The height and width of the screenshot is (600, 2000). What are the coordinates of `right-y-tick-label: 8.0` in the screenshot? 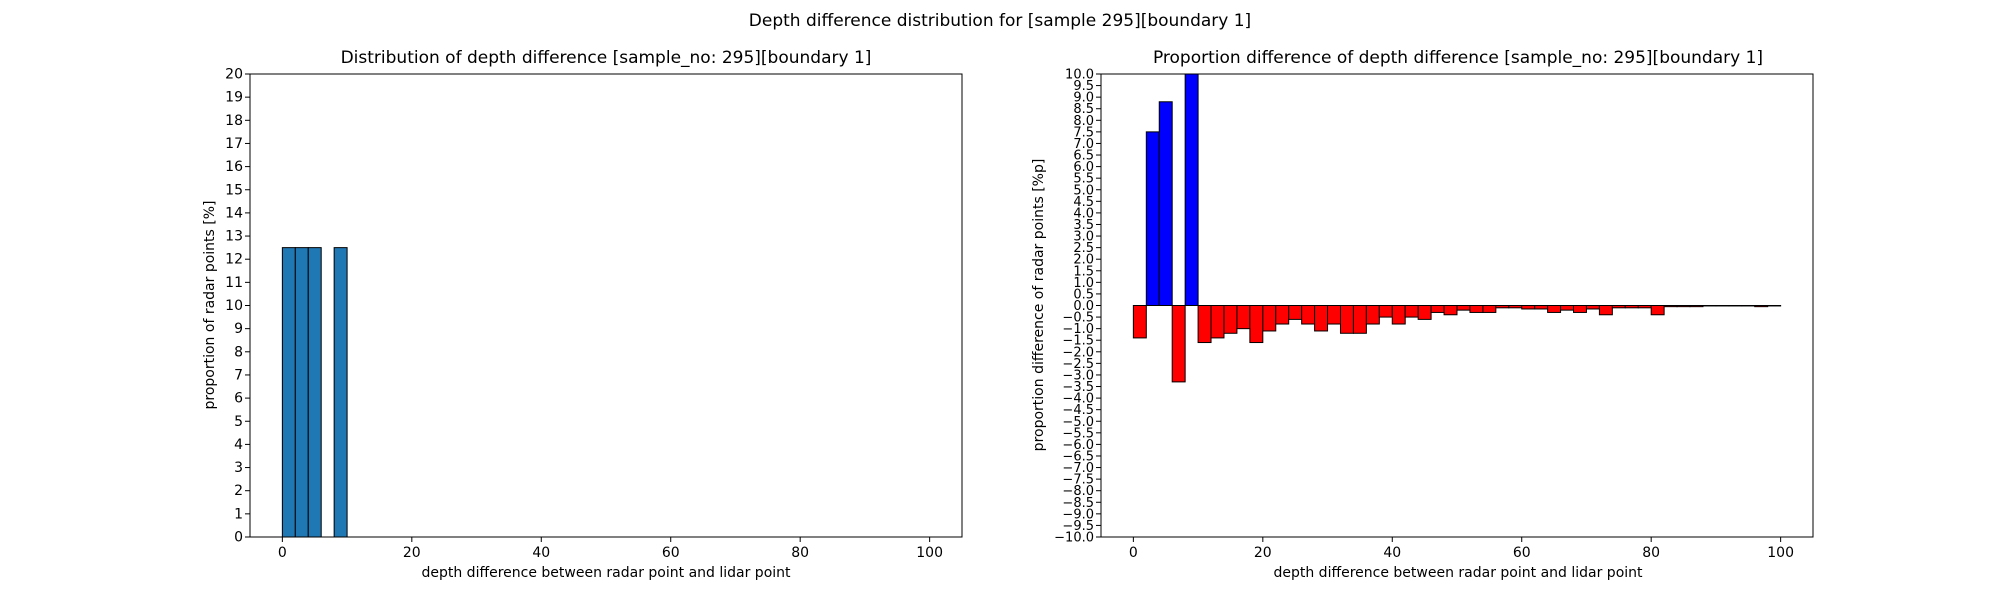 It's located at (1083, 121).